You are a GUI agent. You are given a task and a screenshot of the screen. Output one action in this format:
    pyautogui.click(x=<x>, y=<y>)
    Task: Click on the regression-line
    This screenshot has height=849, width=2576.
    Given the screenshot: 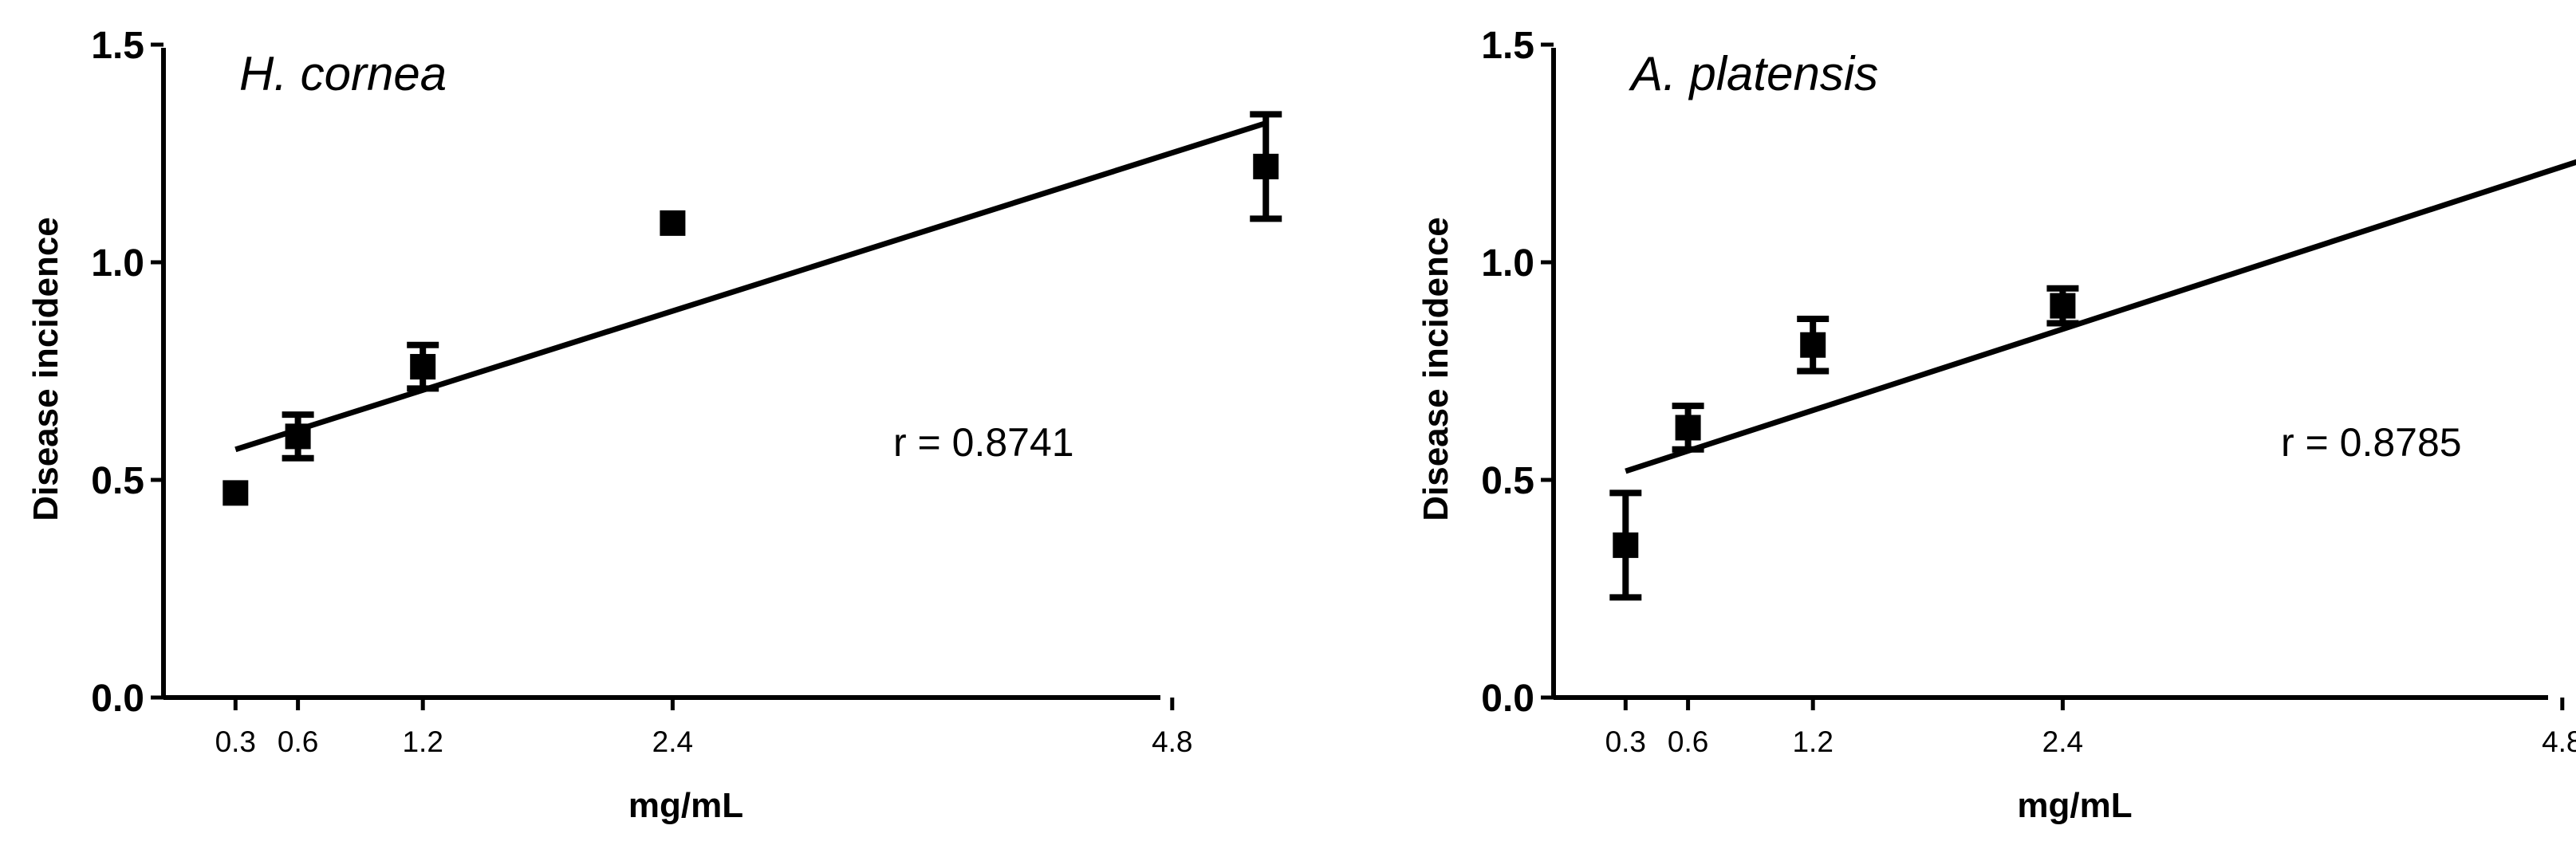 What is the action you would take?
    pyautogui.click(x=2100, y=317)
    